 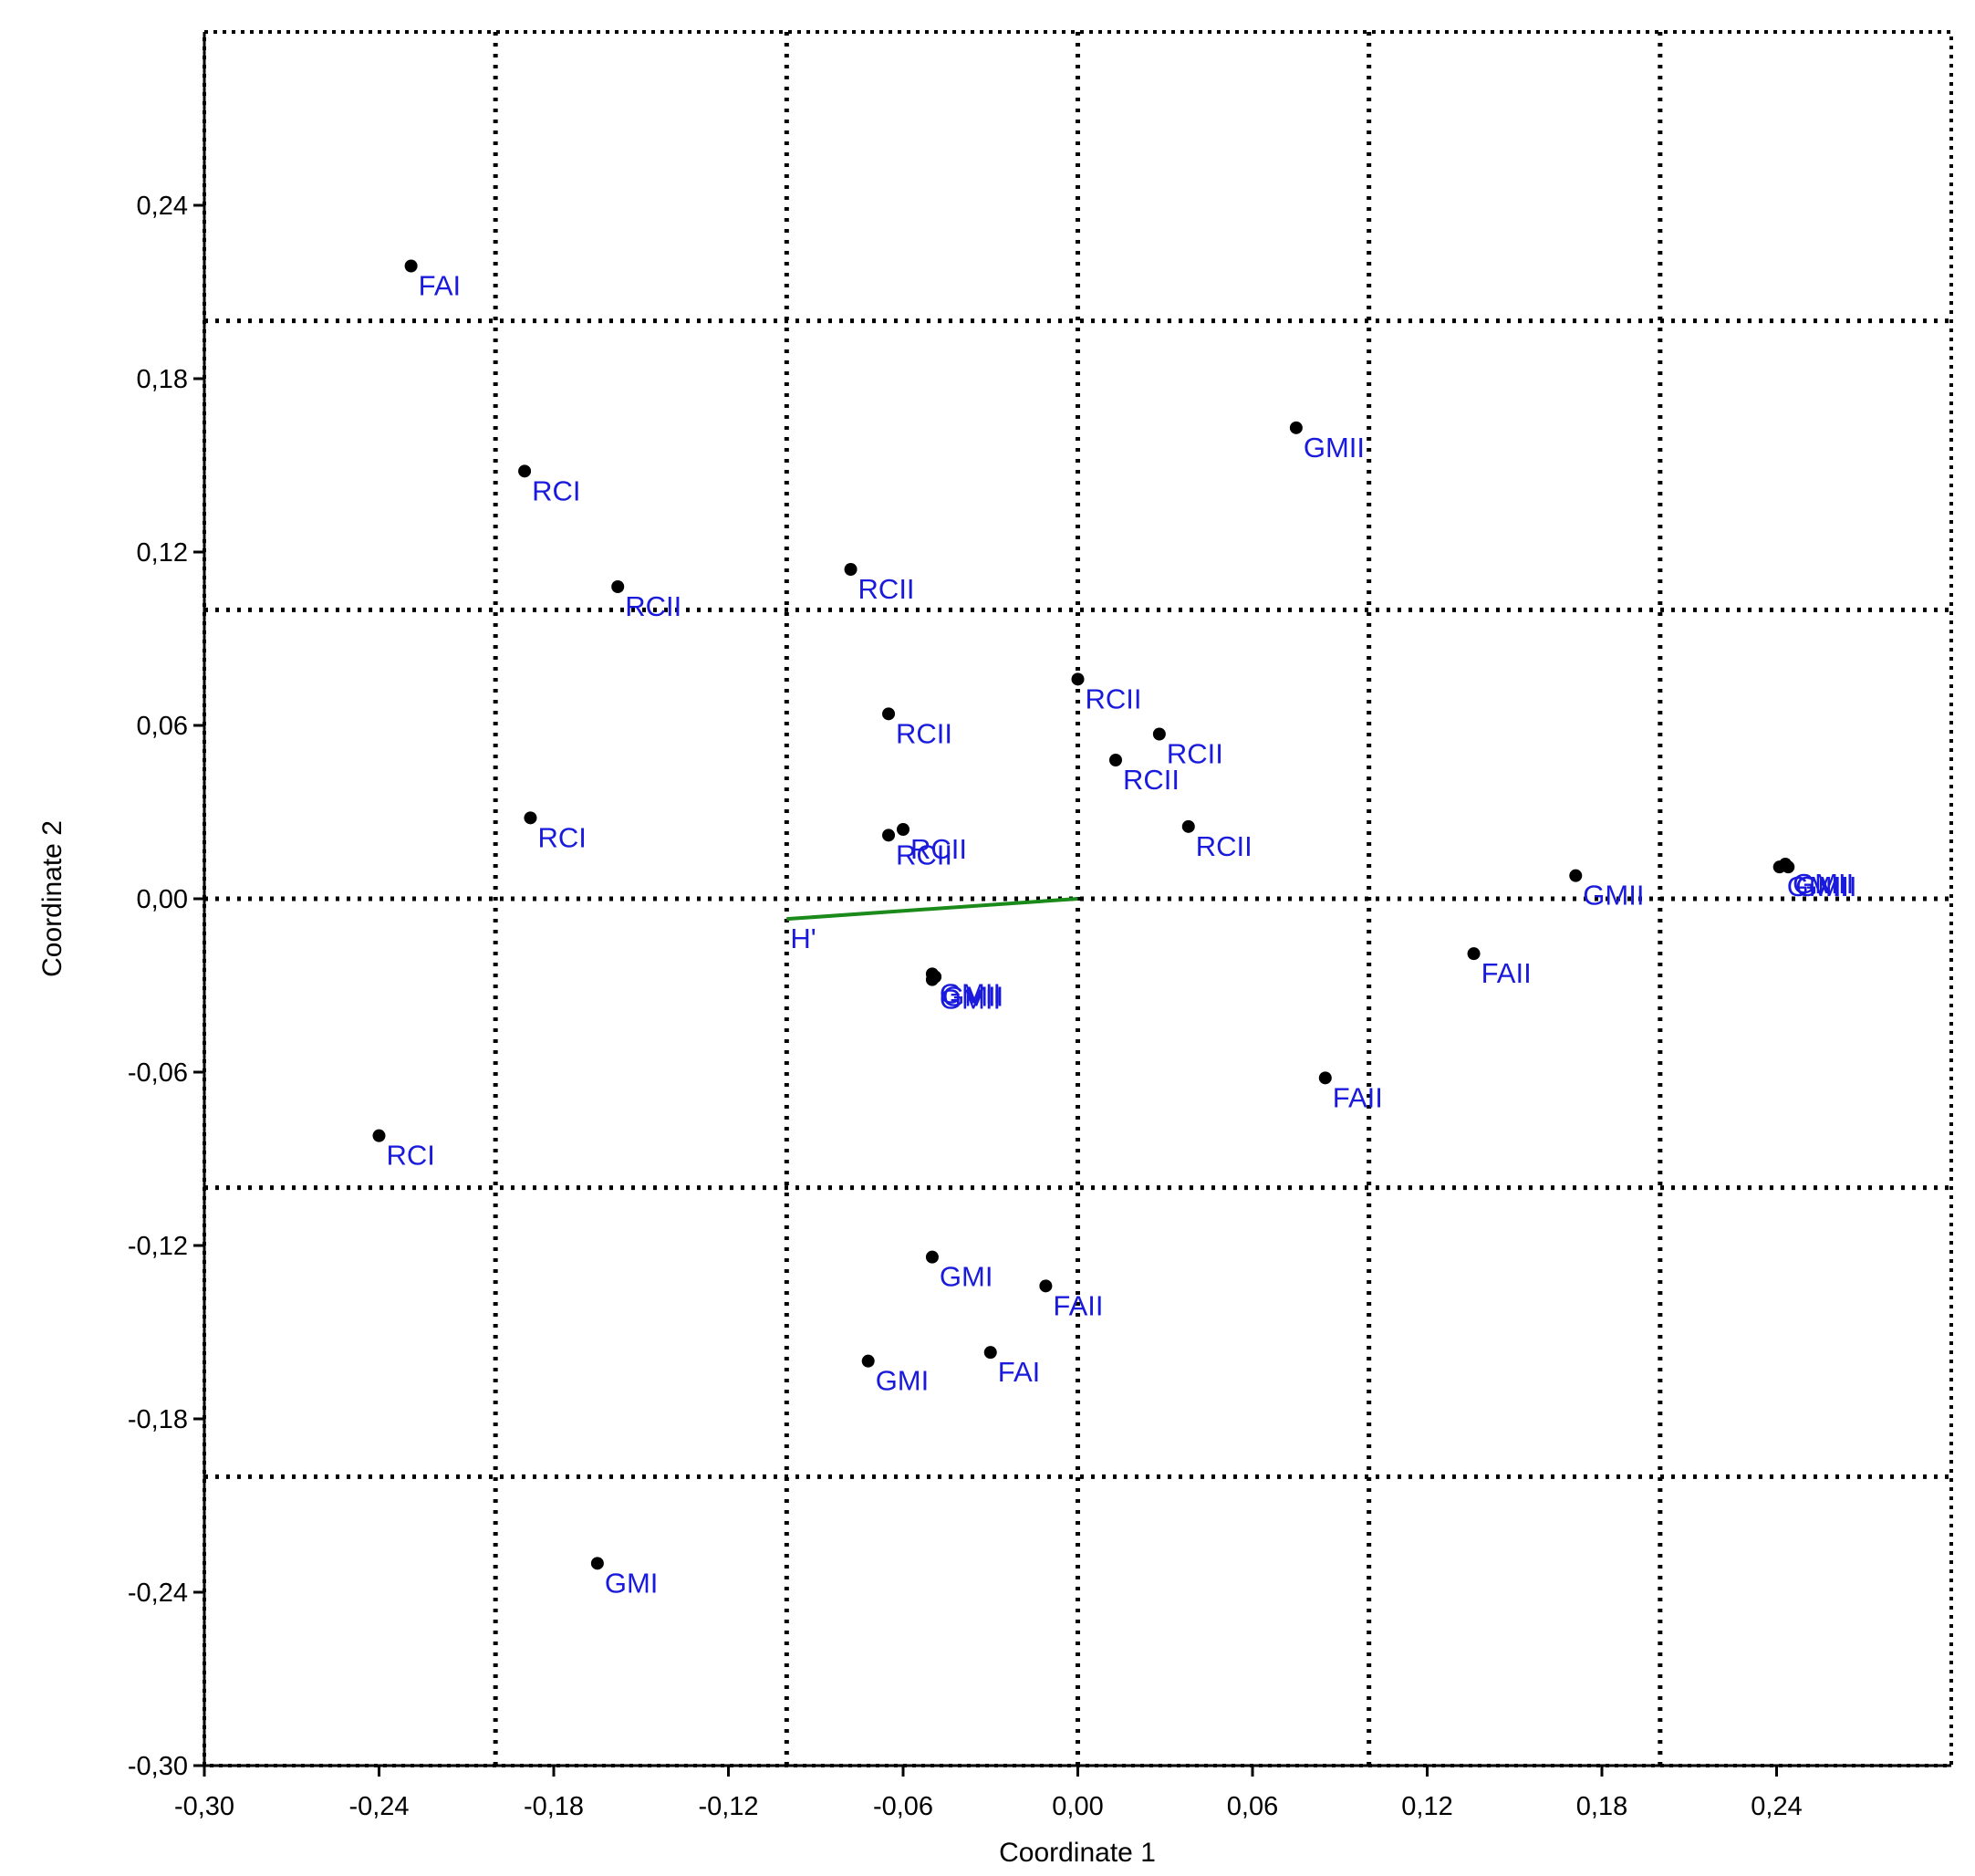 What do you see at coordinates (554, 1807) in the screenshot?
I see `x-tick-label: -0,18` at bounding box center [554, 1807].